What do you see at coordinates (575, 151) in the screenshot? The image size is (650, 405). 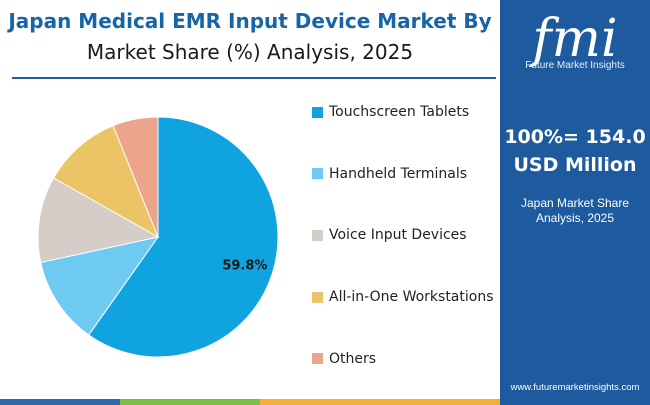 I see `total-value: 100%= 154.0 USD Million` at bounding box center [575, 151].